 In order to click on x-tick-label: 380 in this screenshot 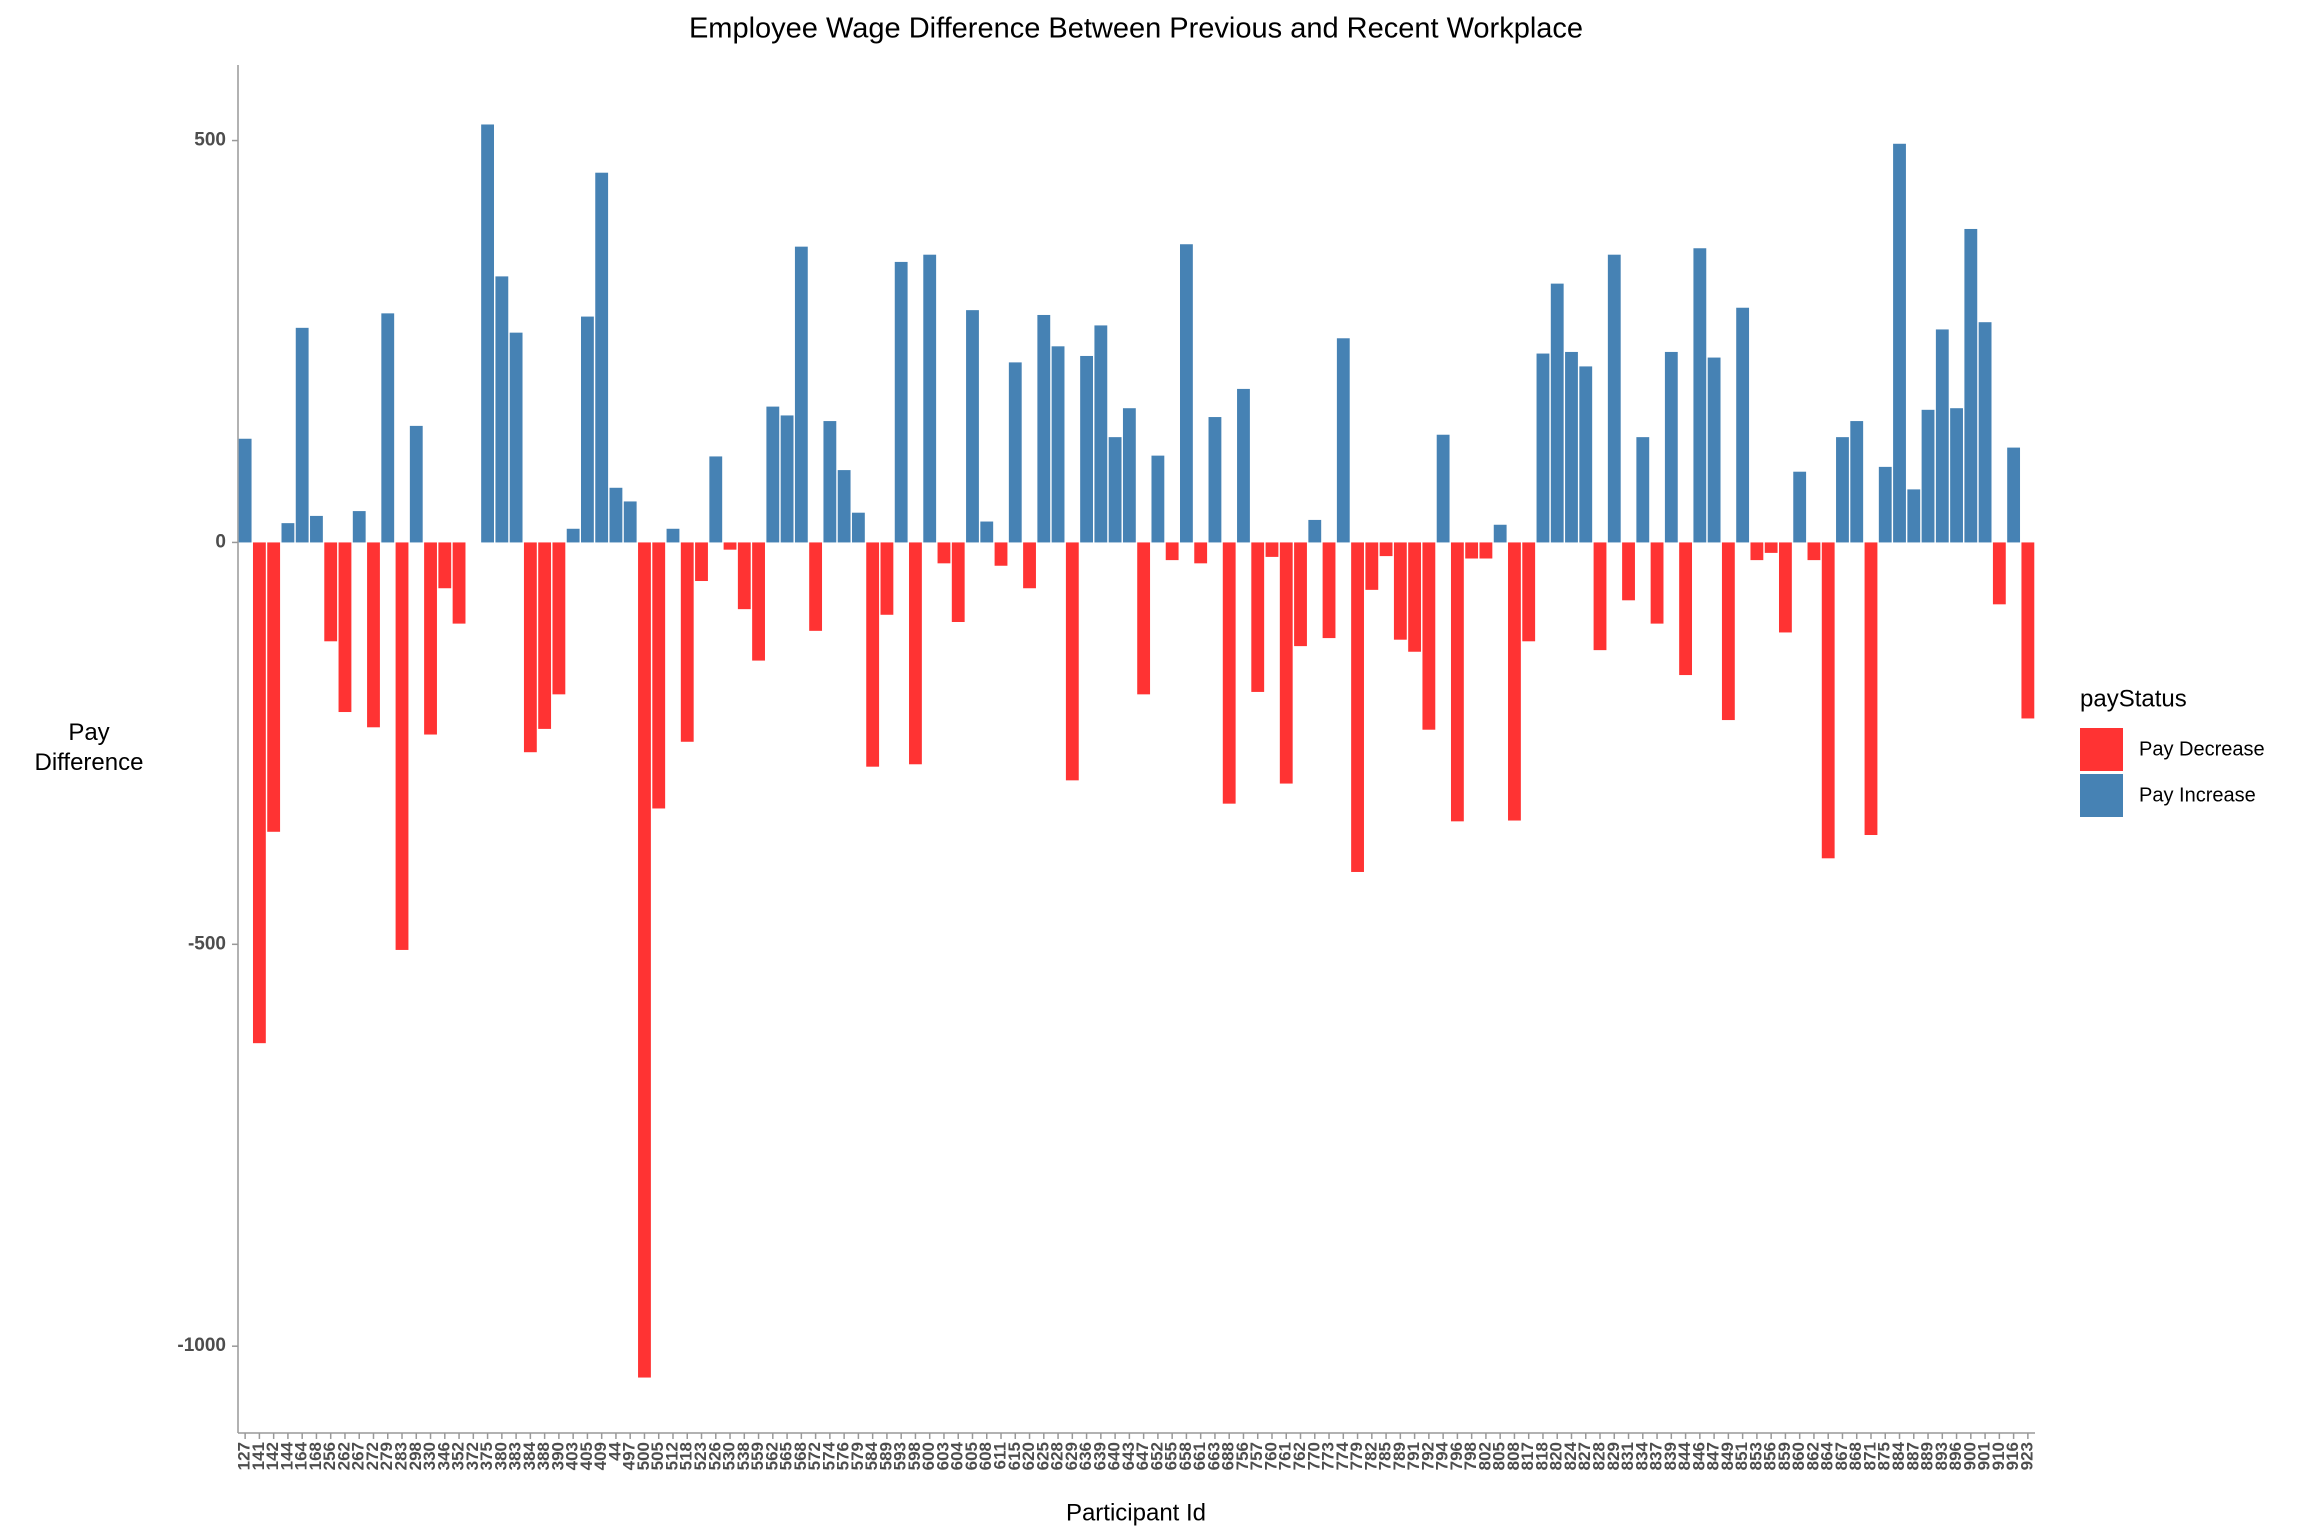, I will do `click(500, 1456)`.